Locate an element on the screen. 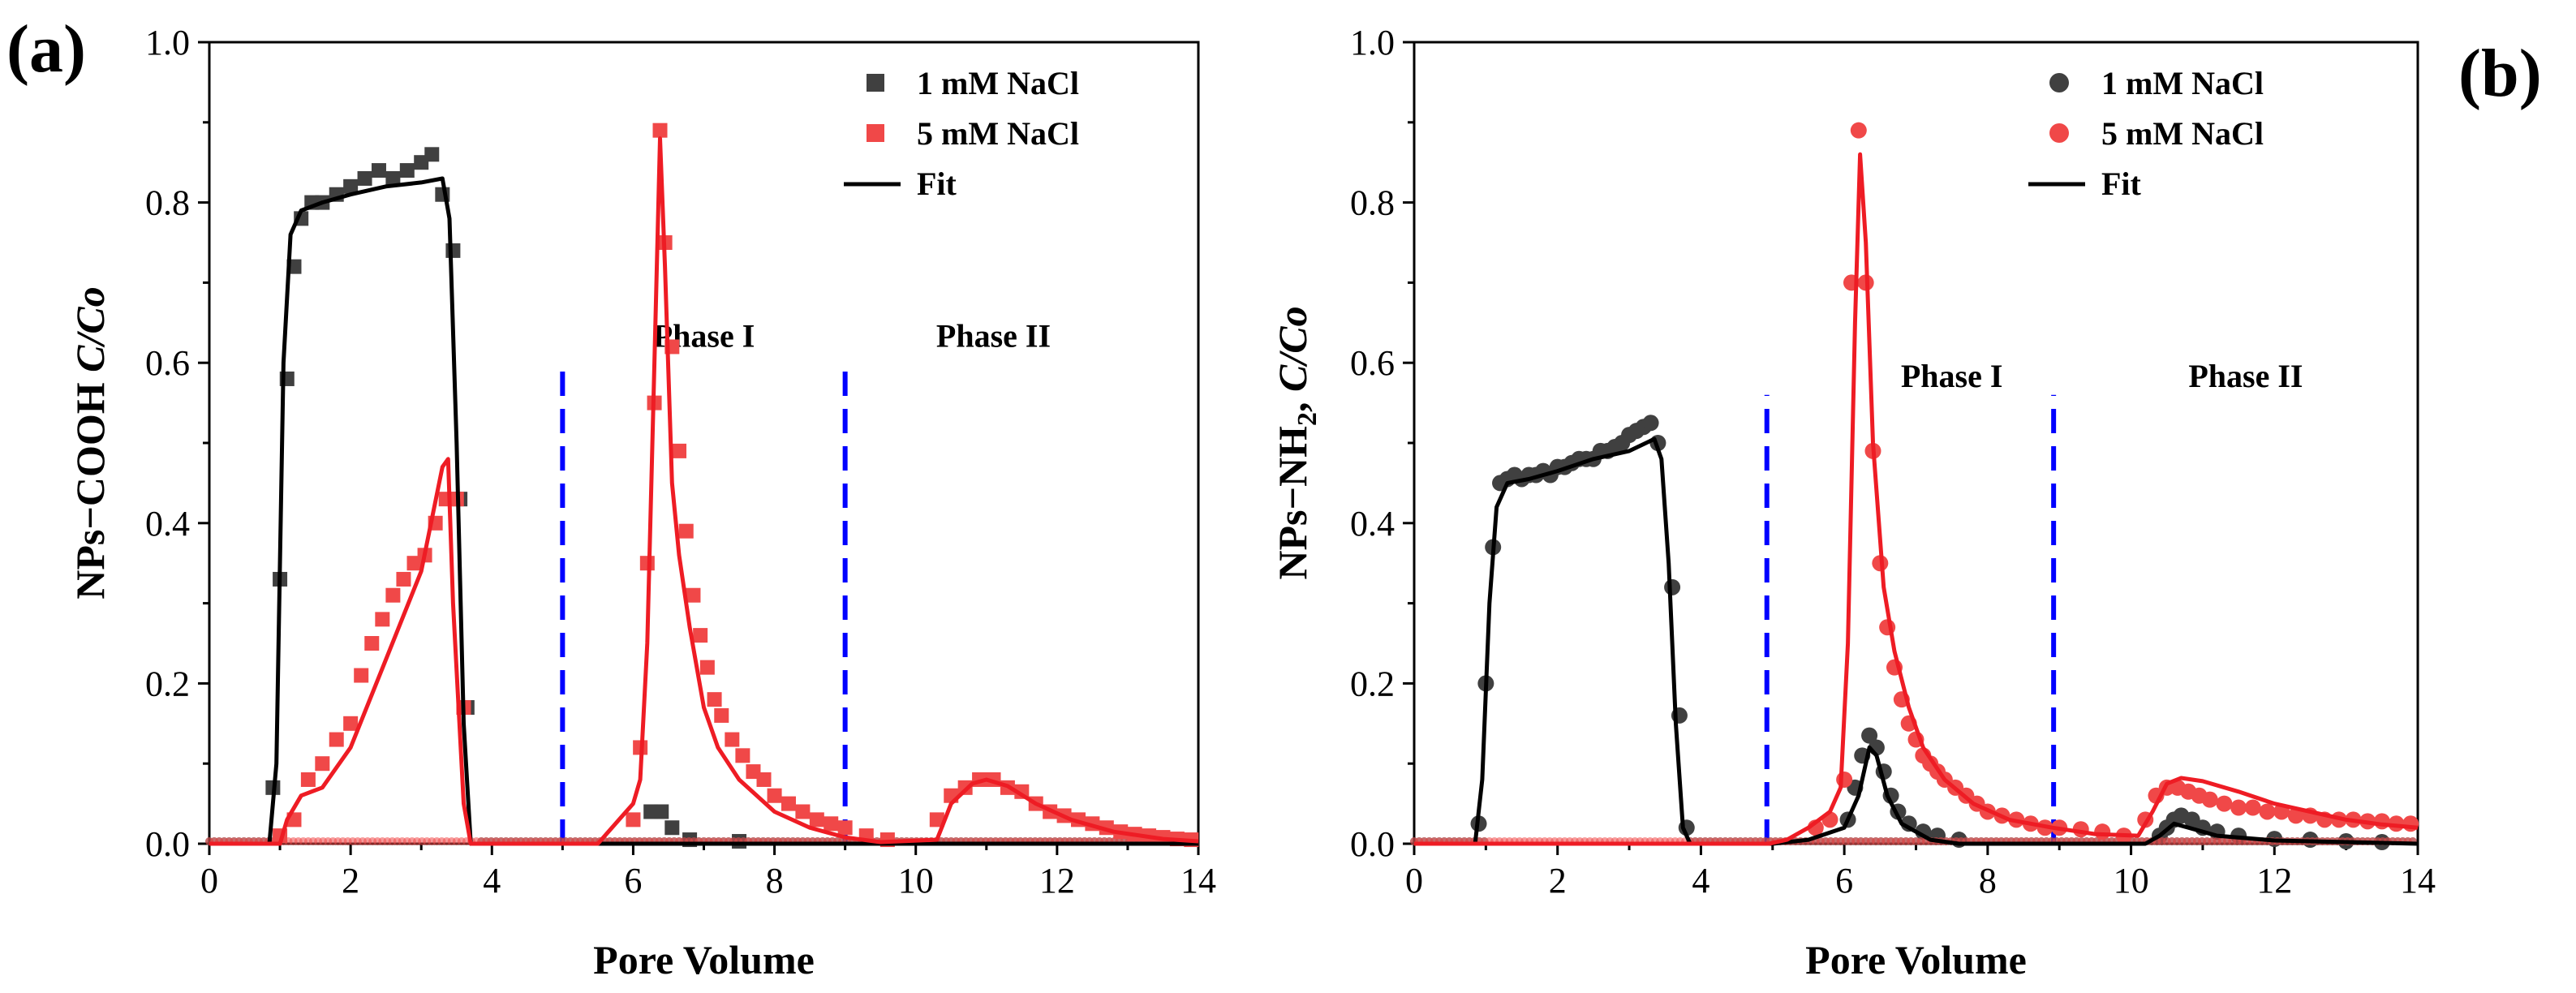 The height and width of the screenshot is (993, 2576). panel-a-label: (a) is located at coordinates (46, 49).